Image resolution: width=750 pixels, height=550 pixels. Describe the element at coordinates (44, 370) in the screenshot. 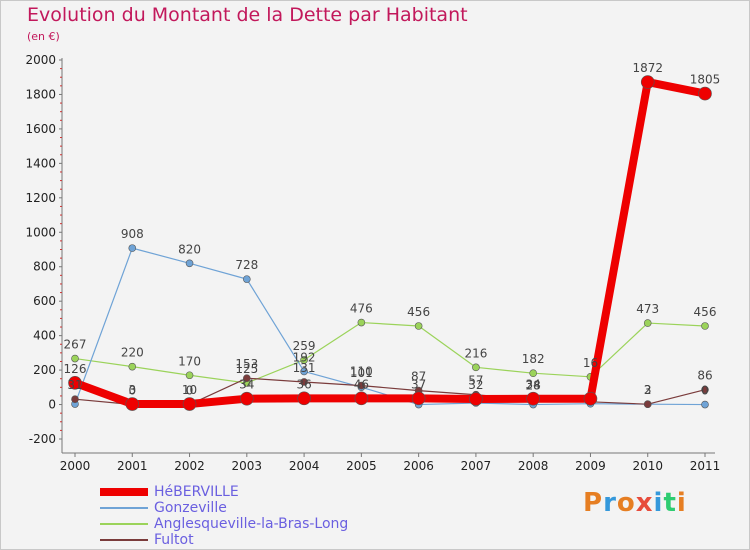

I see `y-tick-label: 200` at that location.